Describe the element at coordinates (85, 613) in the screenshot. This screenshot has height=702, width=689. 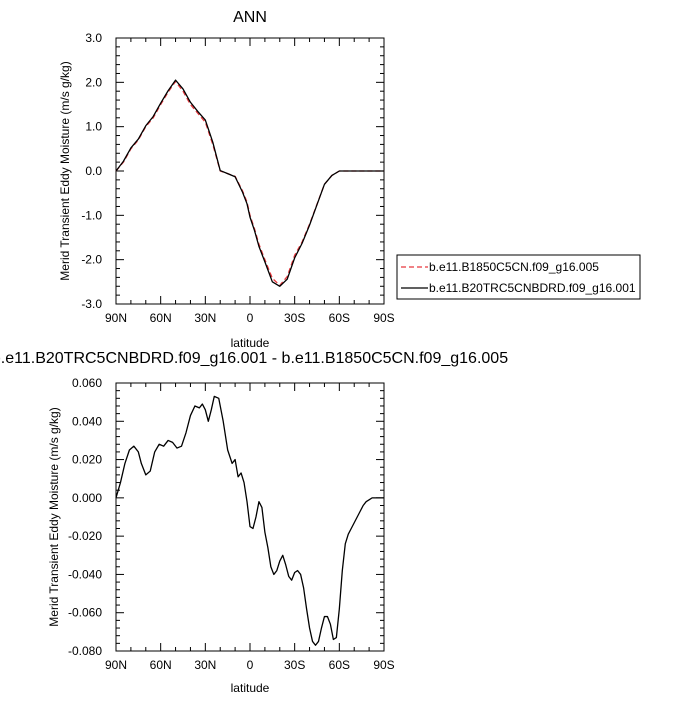
I see `y-tick-label: -0.060` at that location.